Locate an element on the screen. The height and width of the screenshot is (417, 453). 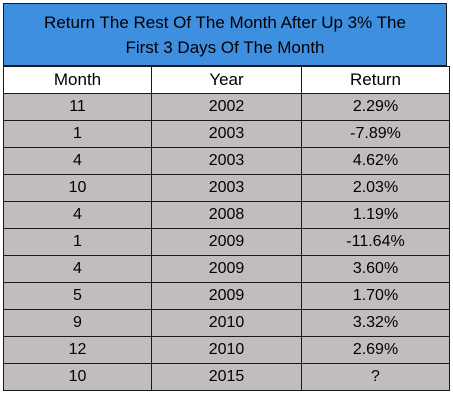
cell-return: 1.19% is located at coordinates (375, 215).